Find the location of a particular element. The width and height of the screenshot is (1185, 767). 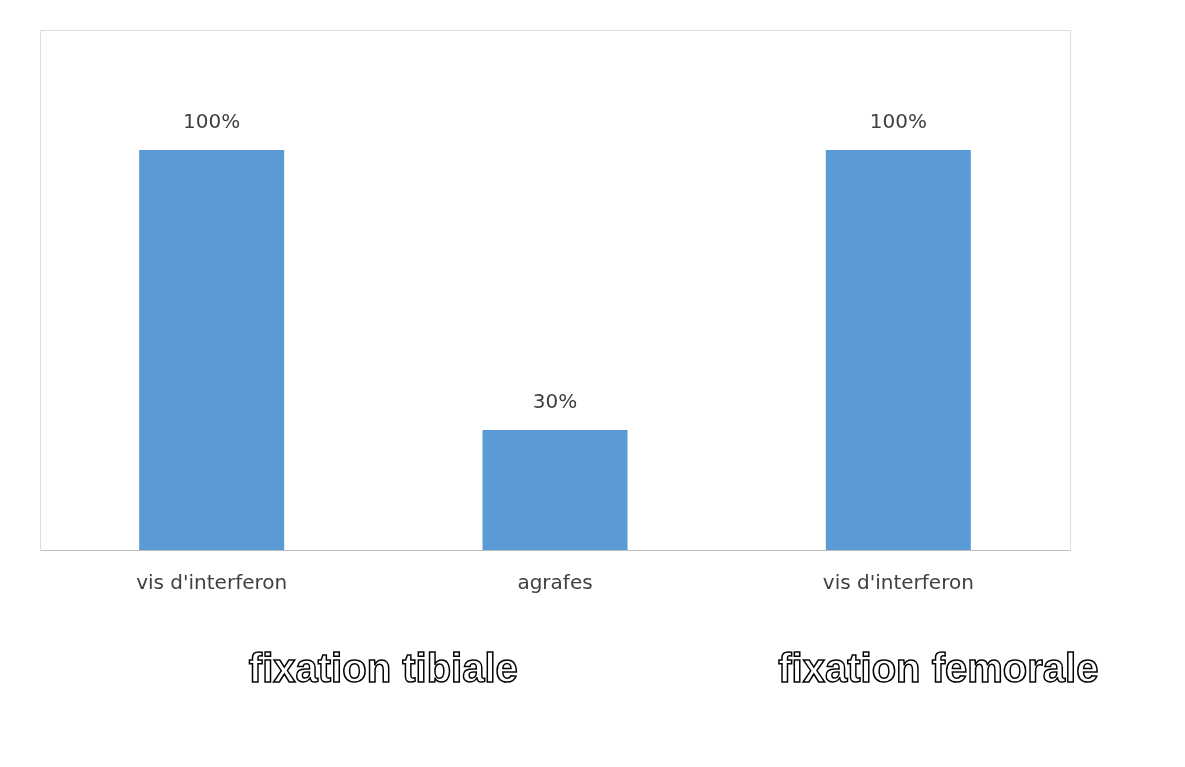

x-tick-label: agrafes is located at coordinates (555, 581).